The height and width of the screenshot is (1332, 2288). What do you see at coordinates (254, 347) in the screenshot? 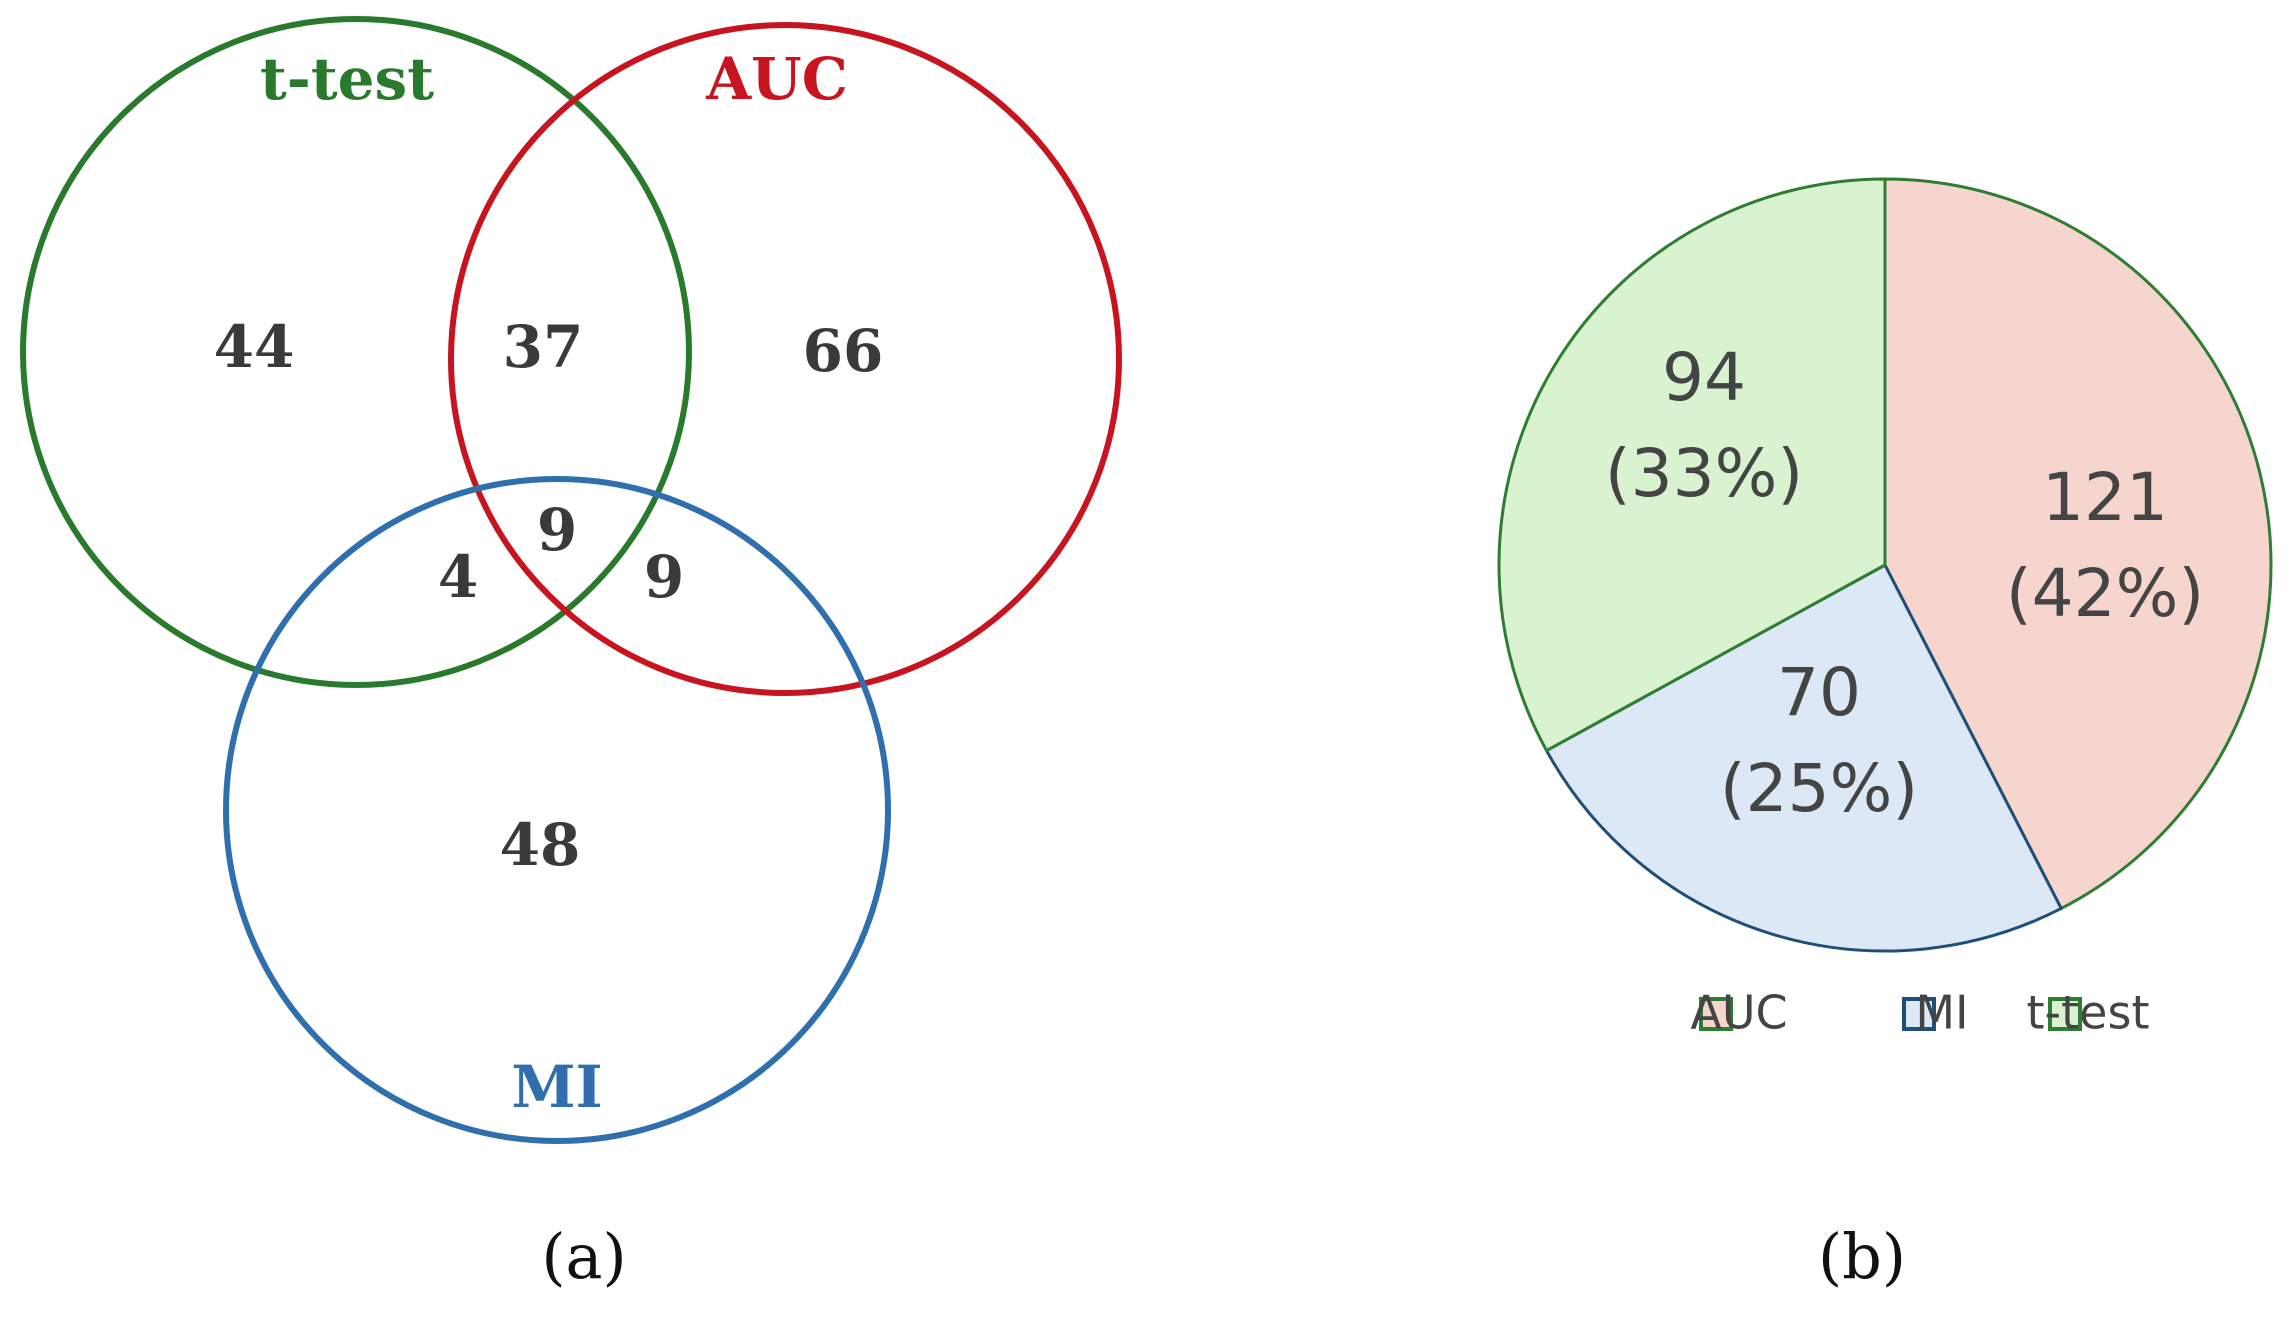
I see `region-value: 44` at bounding box center [254, 347].